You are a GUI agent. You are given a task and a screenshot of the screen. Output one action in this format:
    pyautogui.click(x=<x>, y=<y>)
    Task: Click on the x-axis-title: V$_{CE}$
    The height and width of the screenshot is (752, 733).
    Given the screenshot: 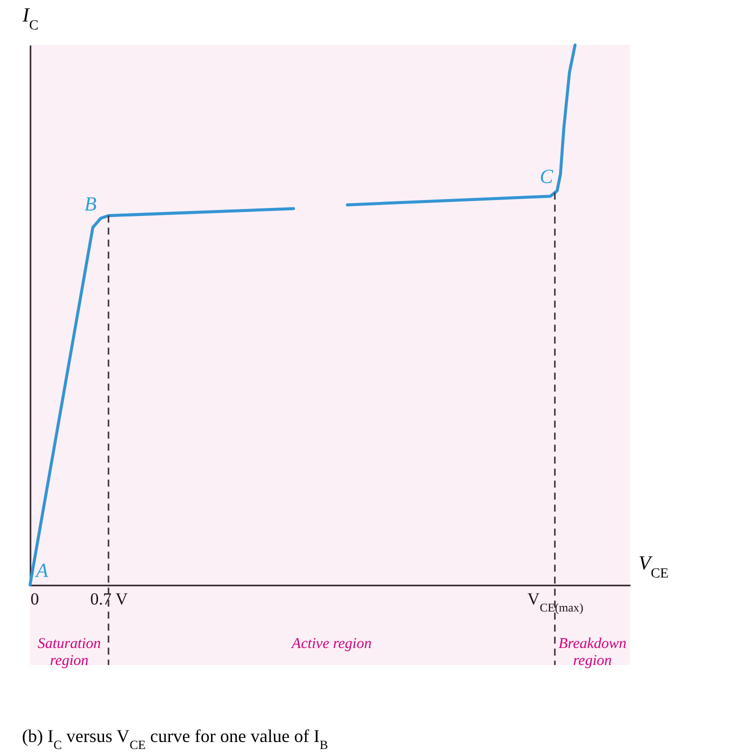 What is the action you would take?
    pyautogui.click(x=653, y=566)
    